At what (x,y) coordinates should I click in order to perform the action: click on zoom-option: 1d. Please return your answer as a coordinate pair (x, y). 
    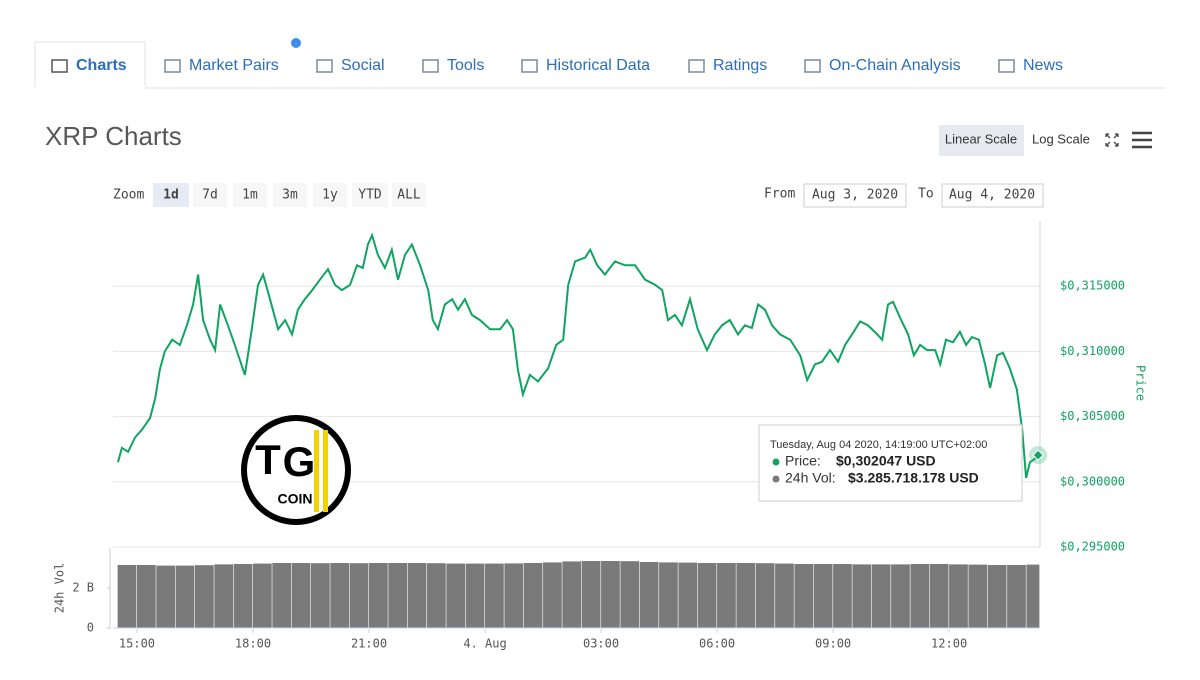
    Looking at the image, I should click on (171, 195).